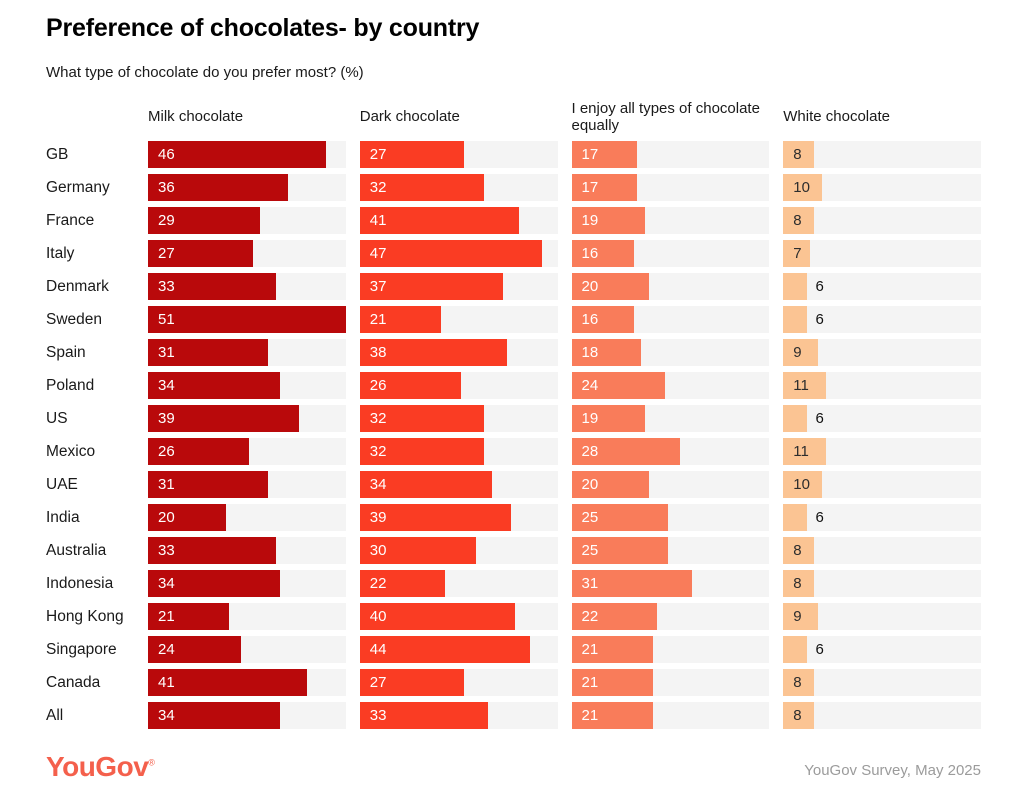 This screenshot has height=789, width=1022. What do you see at coordinates (513, 649) in the screenshot?
I see `chart-row: Singapore 24 44 21 6` at bounding box center [513, 649].